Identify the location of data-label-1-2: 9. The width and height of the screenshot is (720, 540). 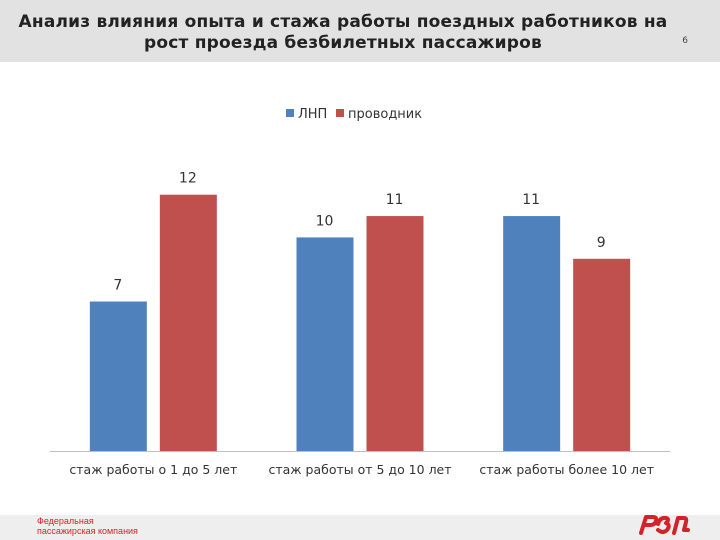
(601, 243).